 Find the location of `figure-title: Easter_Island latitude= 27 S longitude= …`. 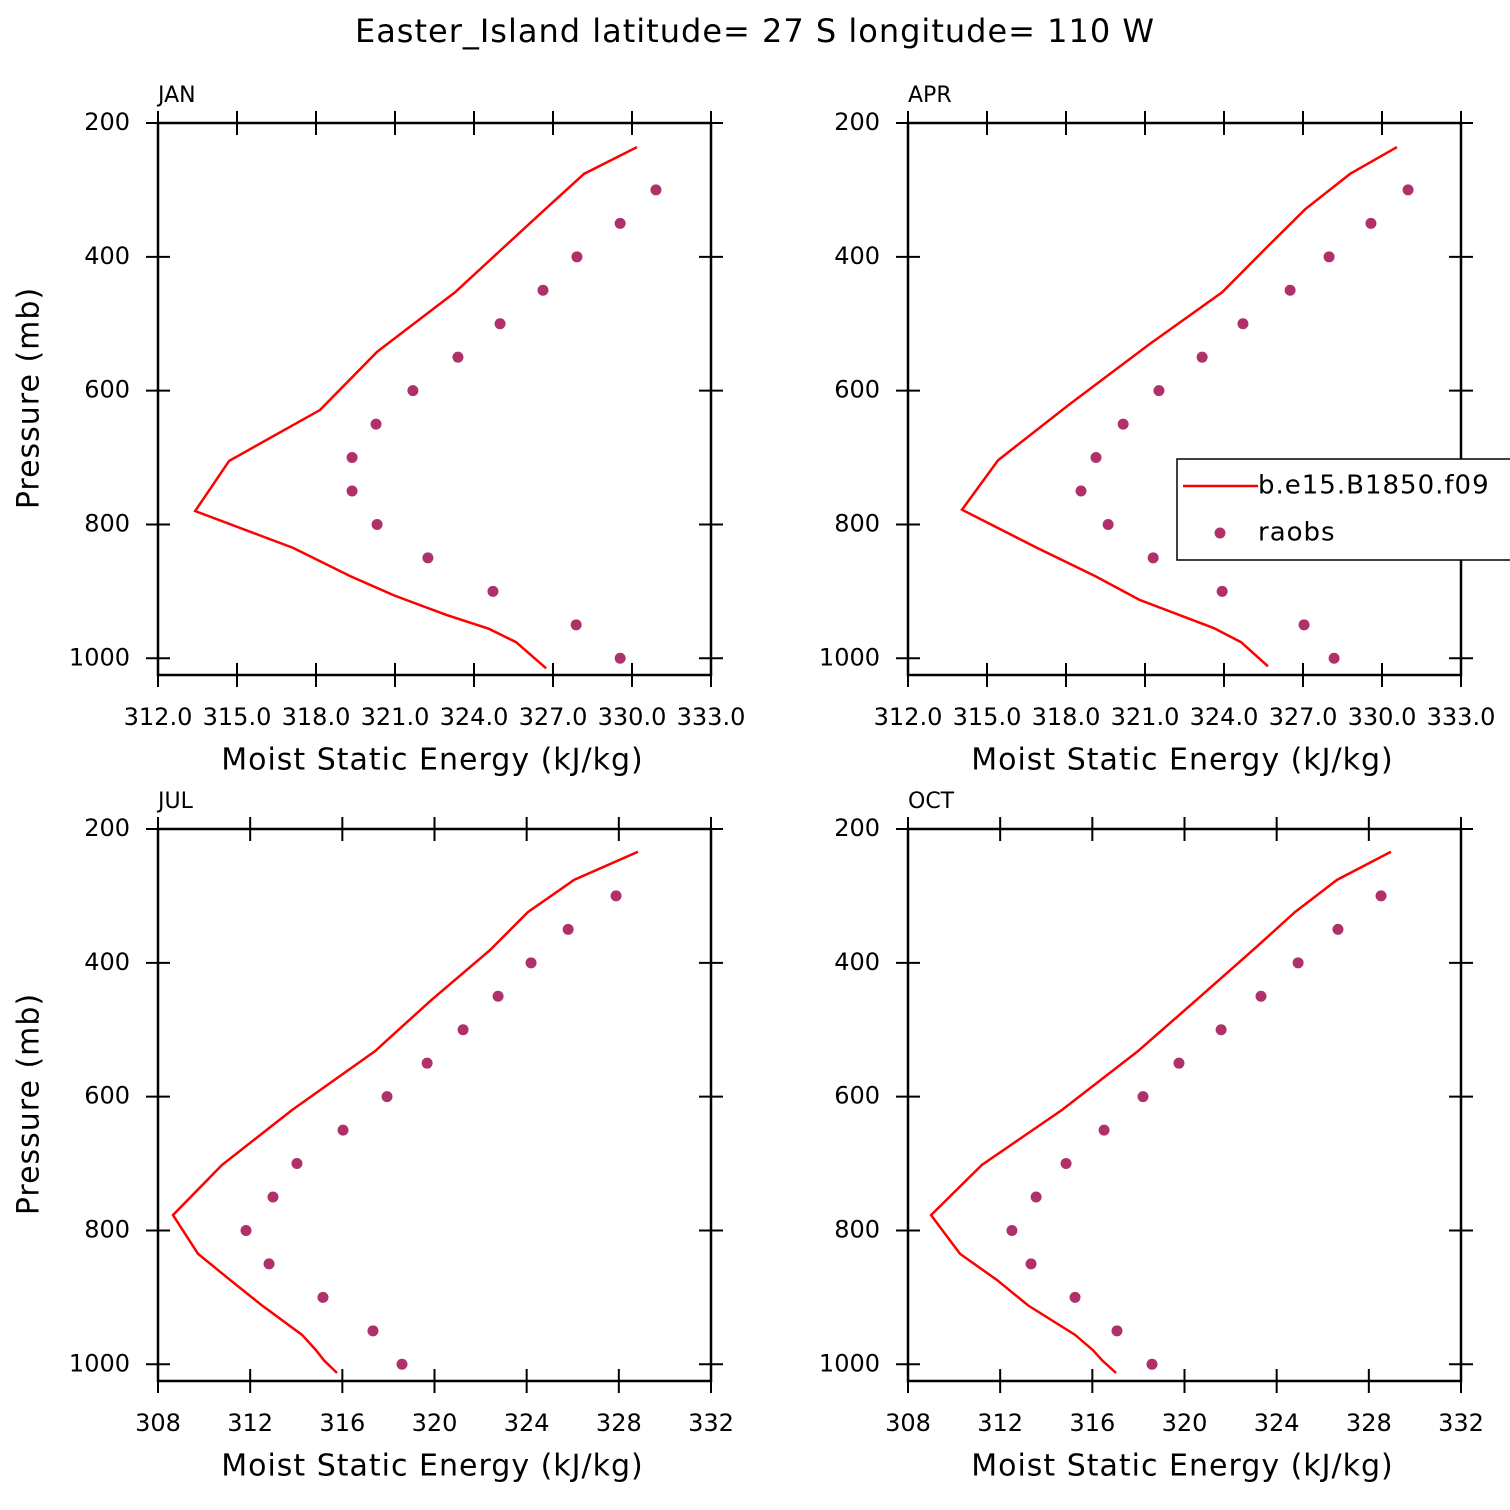

figure-title: Easter_Island latitude= 27 S longitude= … is located at coordinates (755, 31).